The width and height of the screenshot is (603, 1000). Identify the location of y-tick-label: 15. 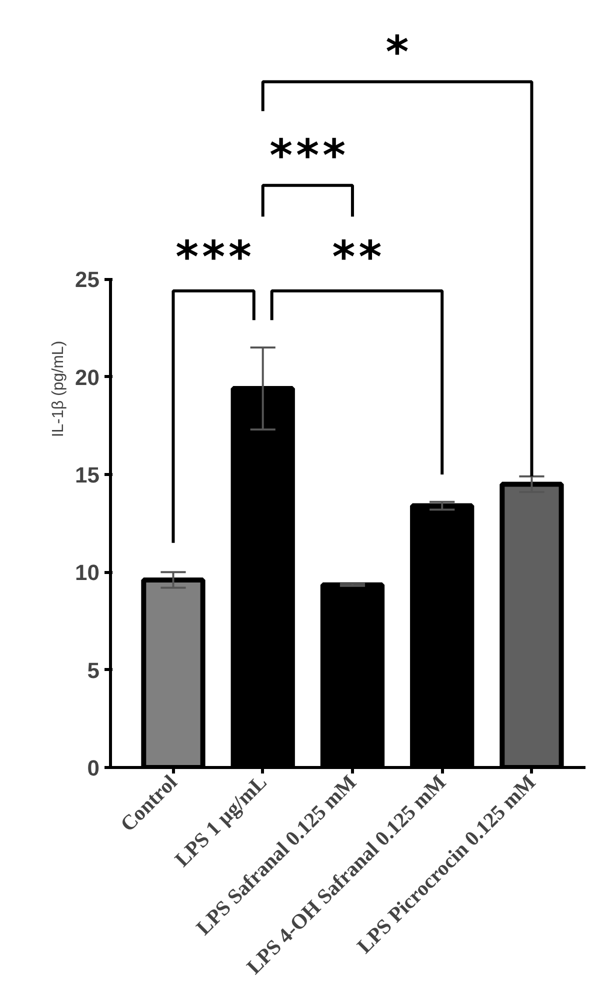
(87, 475).